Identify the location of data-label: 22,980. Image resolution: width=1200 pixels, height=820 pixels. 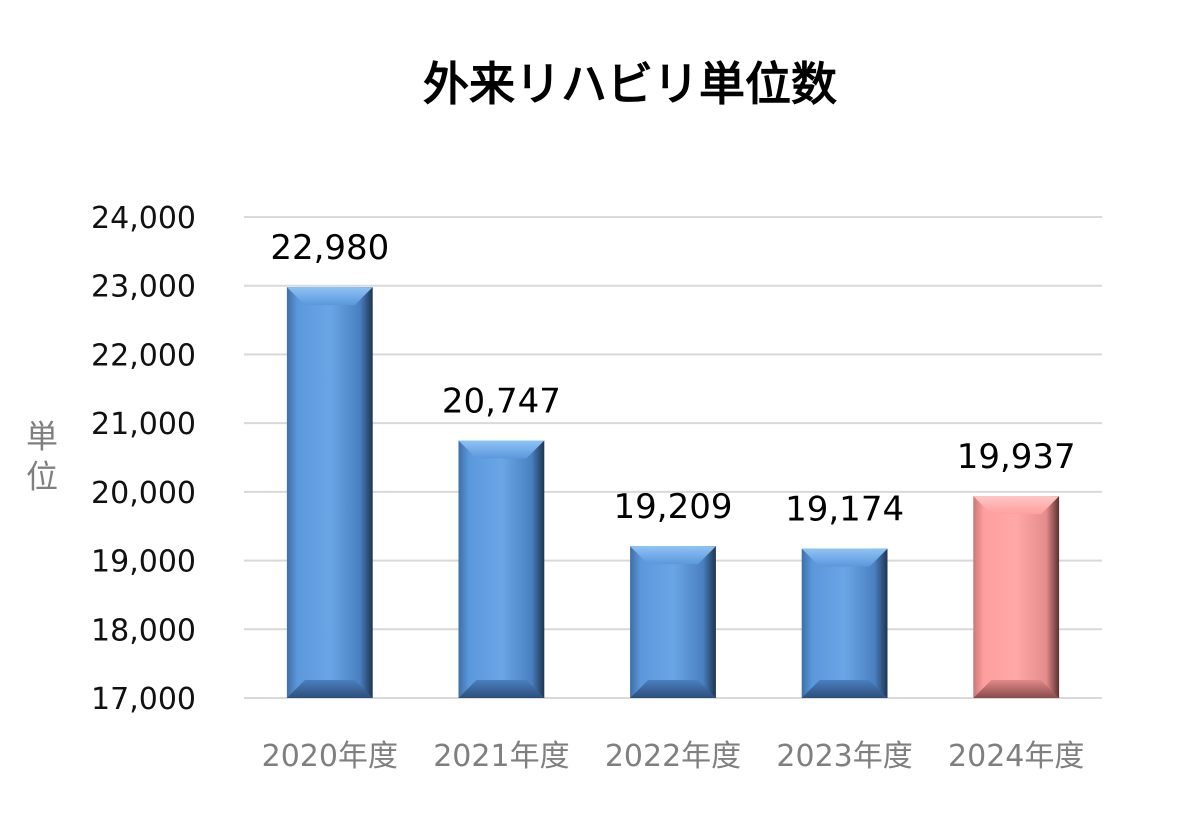
(329, 248).